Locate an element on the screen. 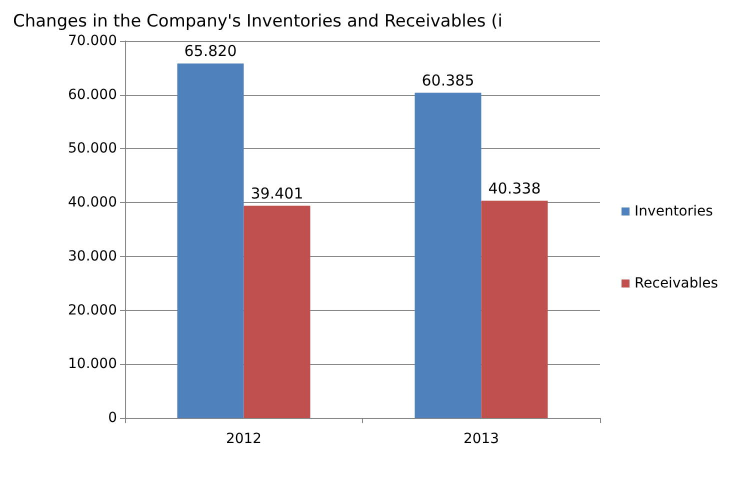 The height and width of the screenshot is (495, 741). legend-label: Inventories is located at coordinates (673, 212).